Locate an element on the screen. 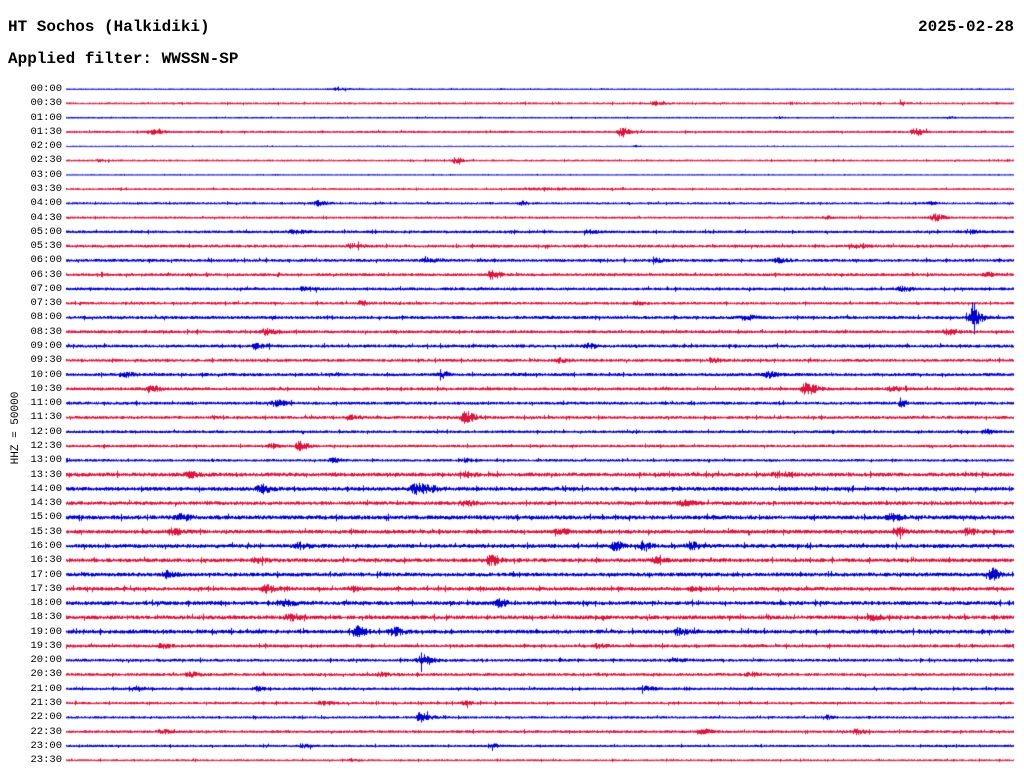 The image size is (1024, 780). header: HT Sochos (Halkidiki) 2025-02-28 is located at coordinates (511, 27).